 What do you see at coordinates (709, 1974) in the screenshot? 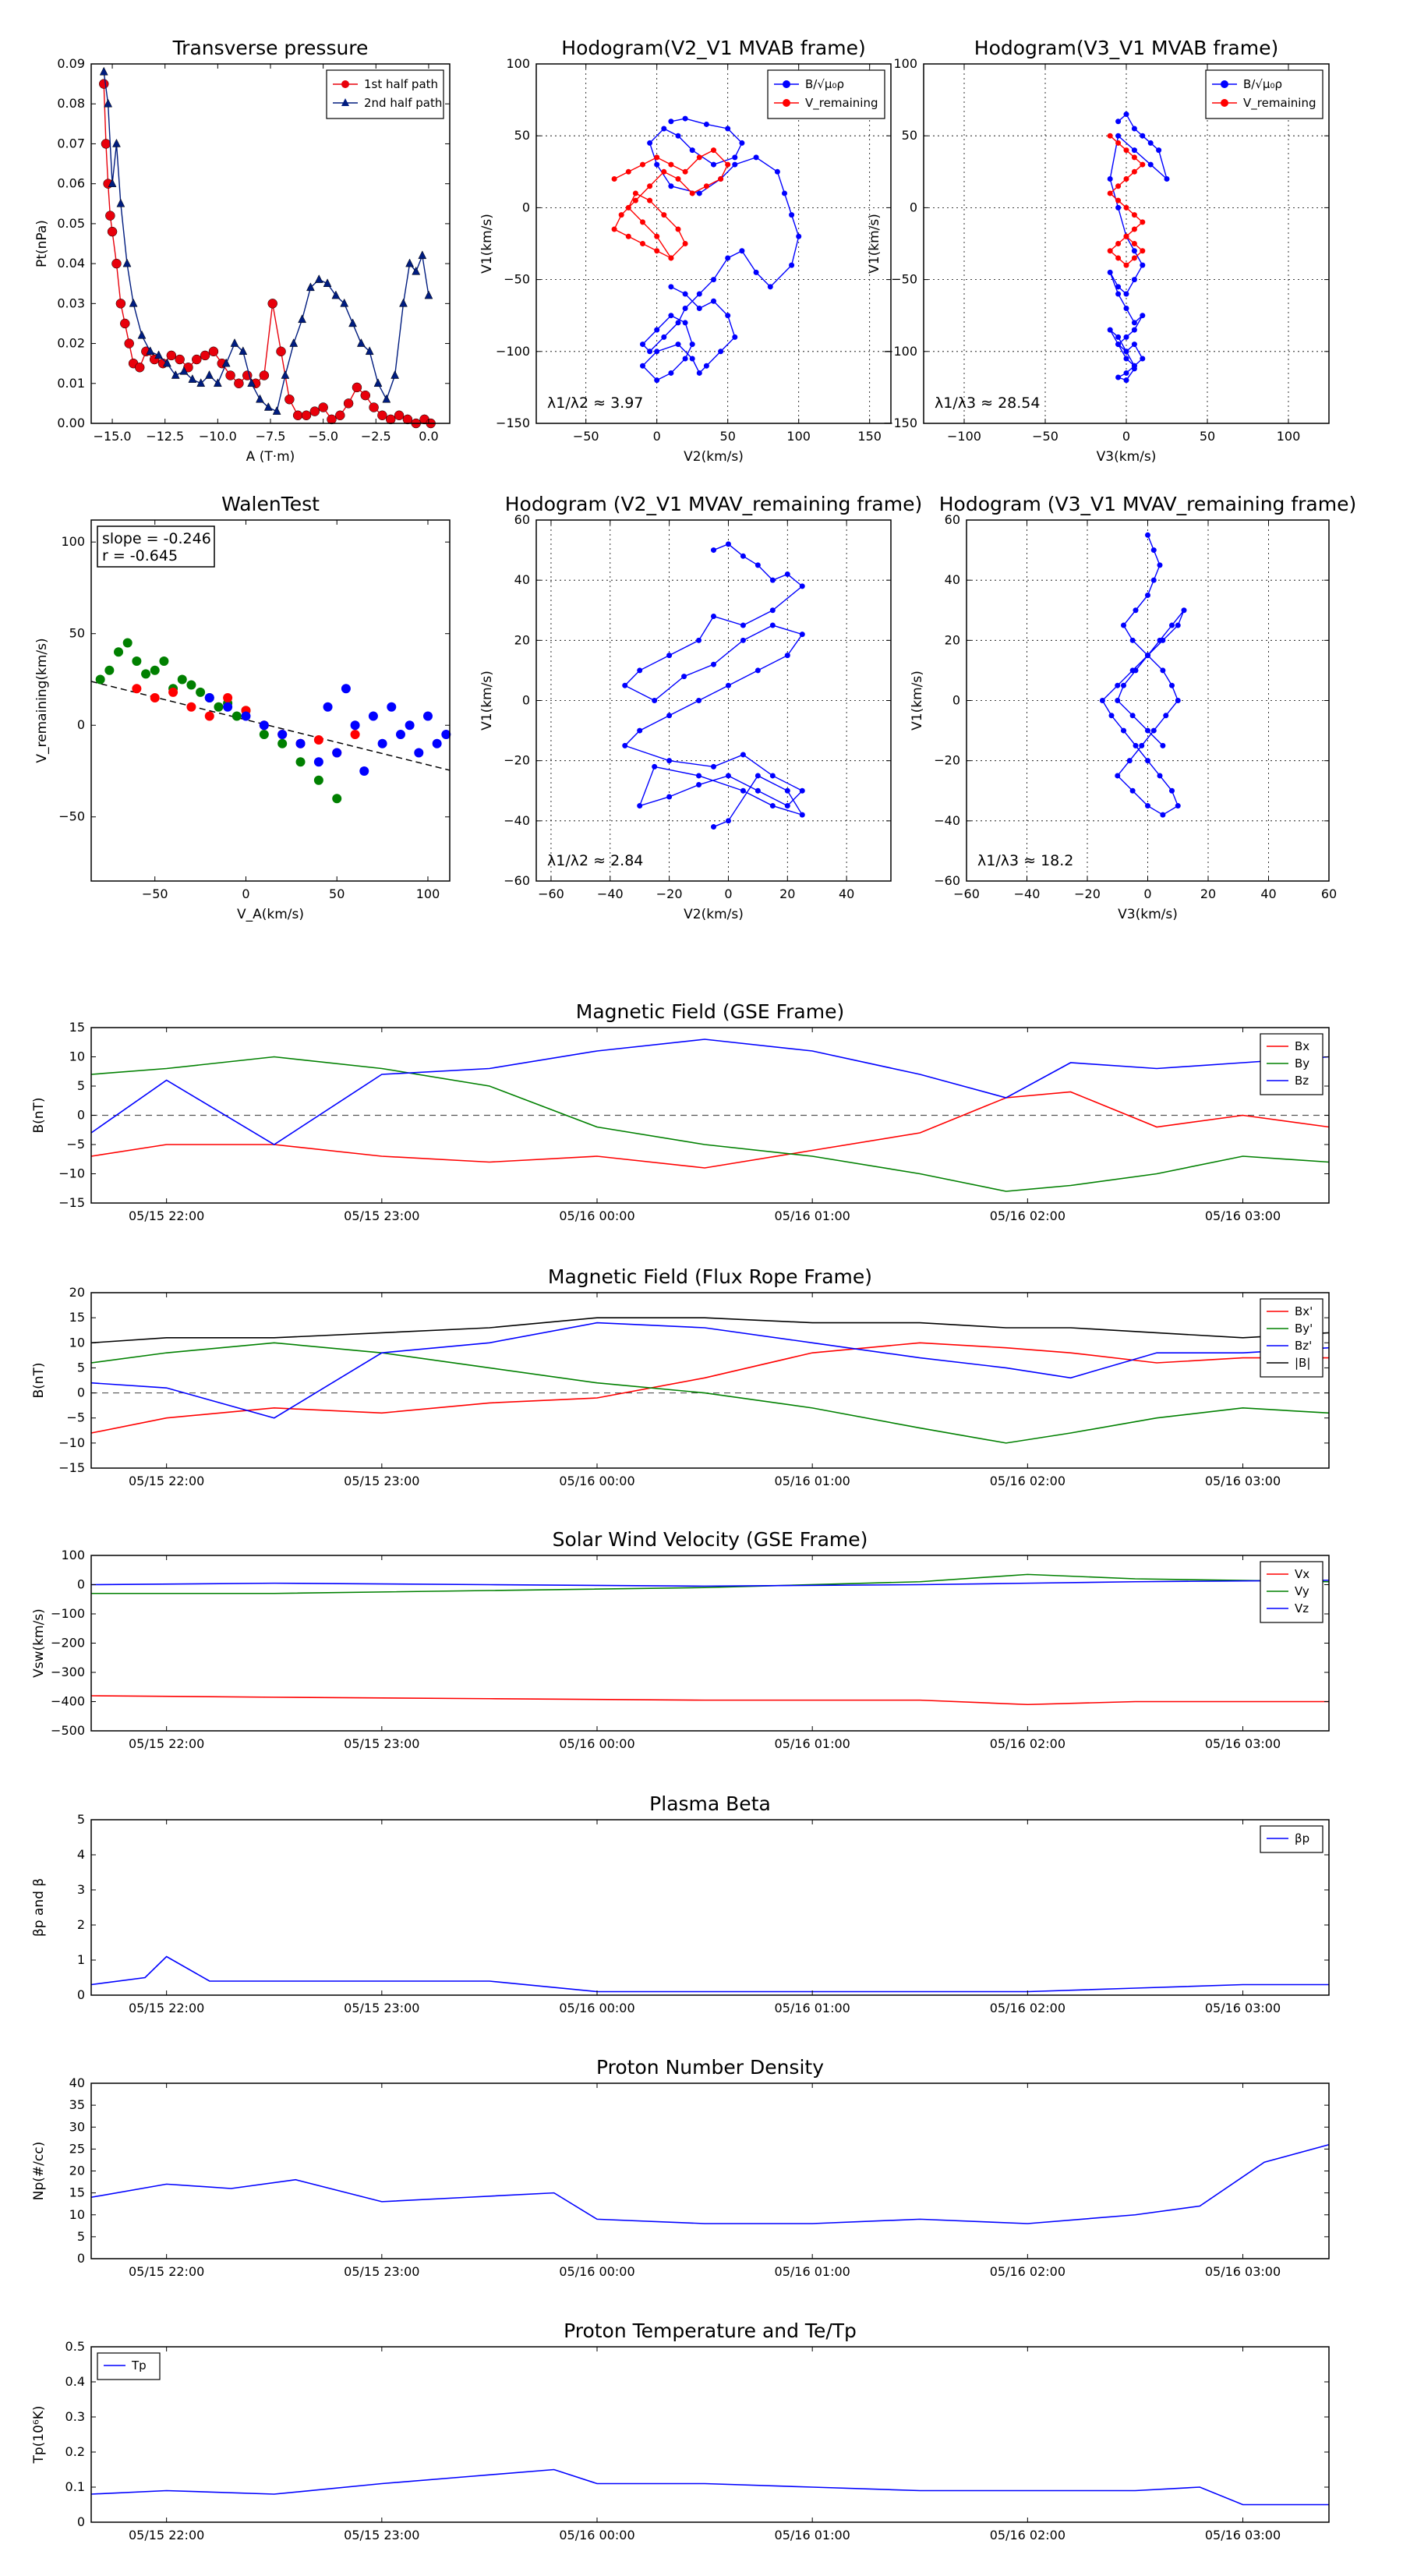
I see `series-line-βp` at bounding box center [709, 1974].